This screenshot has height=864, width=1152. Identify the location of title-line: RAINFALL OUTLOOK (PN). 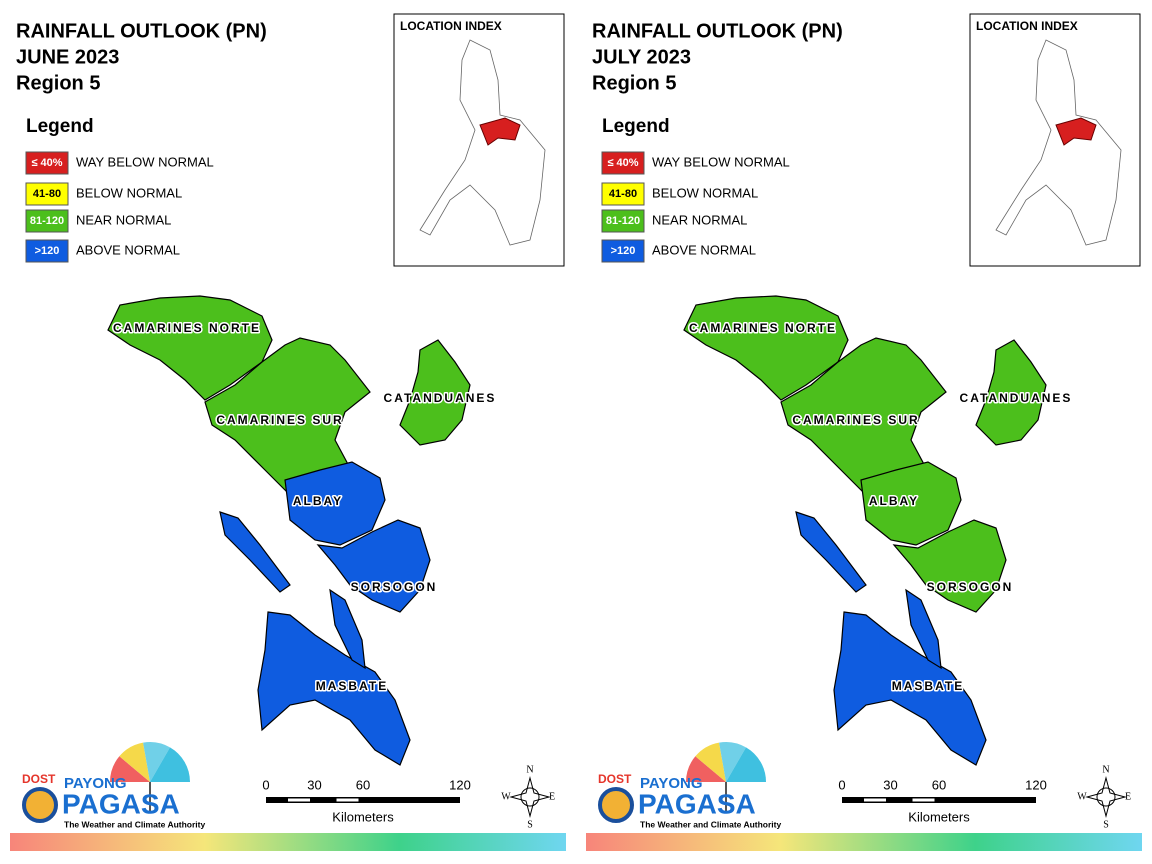
(717, 31).